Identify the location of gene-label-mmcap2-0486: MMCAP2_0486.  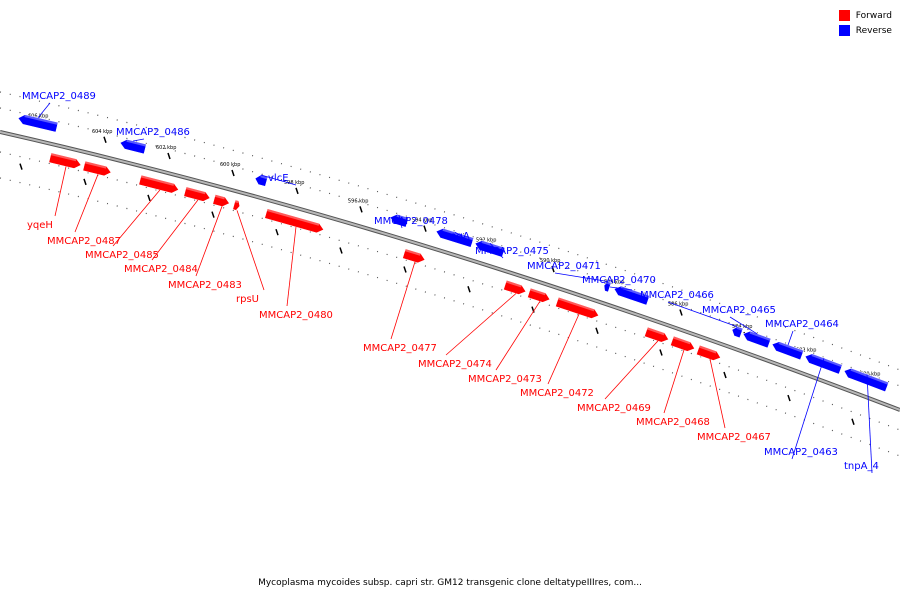
(153, 132).